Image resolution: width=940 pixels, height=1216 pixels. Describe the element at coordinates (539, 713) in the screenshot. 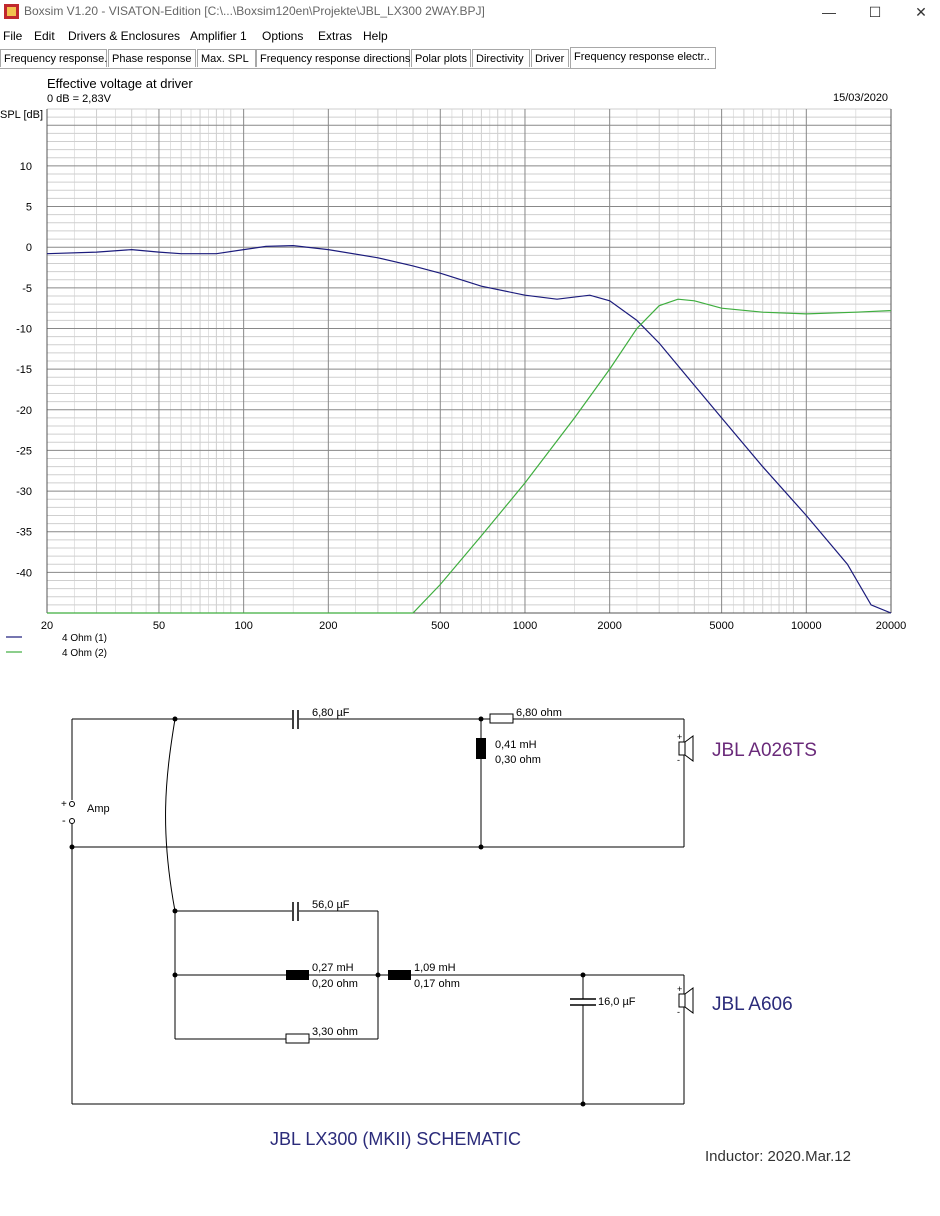

I see `tweeter-resistor-label: 6,80 ohm` at that location.